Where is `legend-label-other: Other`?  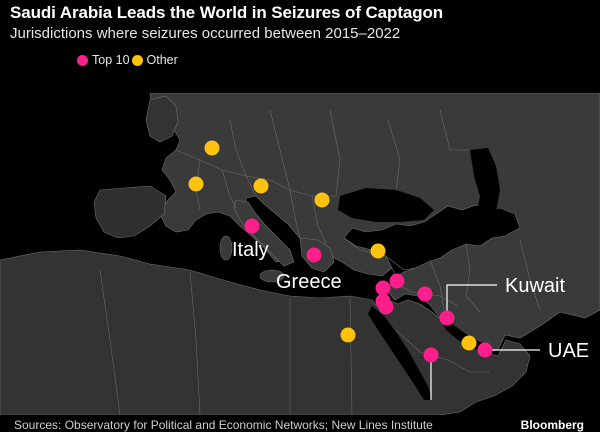 legend-label-other: Other is located at coordinates (162, 60).